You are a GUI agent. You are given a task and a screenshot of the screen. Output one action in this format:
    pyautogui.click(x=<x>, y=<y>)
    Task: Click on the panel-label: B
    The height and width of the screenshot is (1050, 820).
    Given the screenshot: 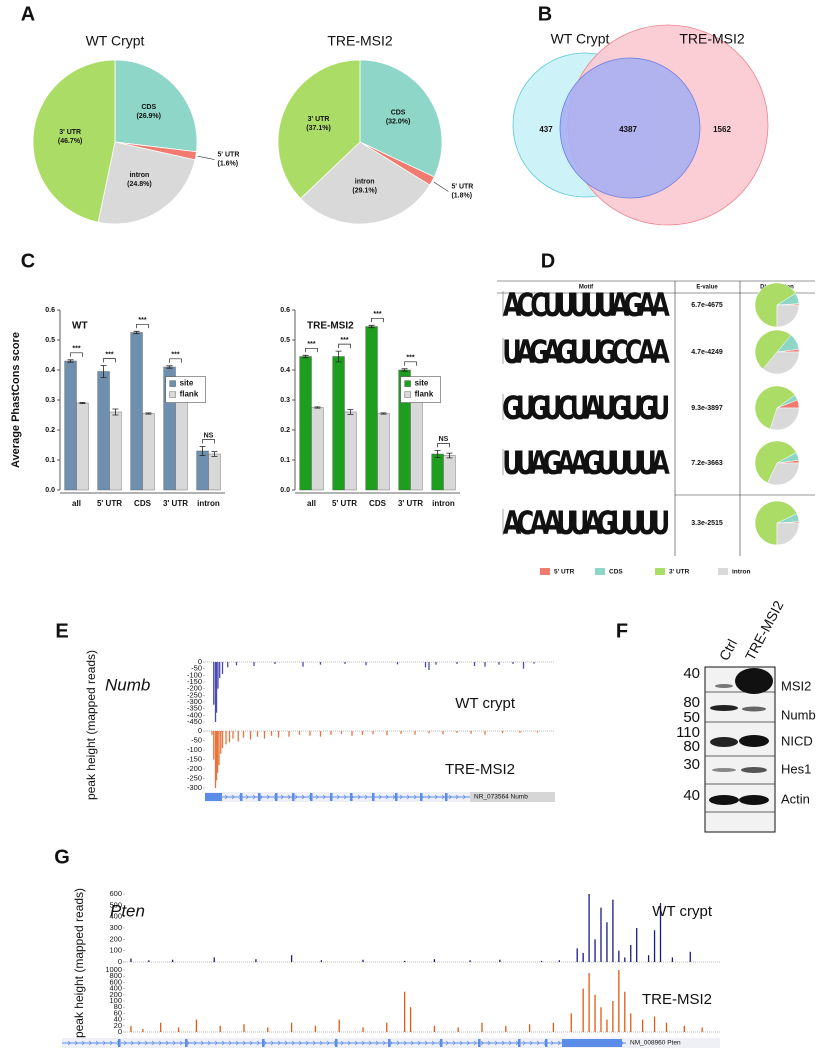 What is the action you would take?
    pyautogui.click(x=545, y=14)
    